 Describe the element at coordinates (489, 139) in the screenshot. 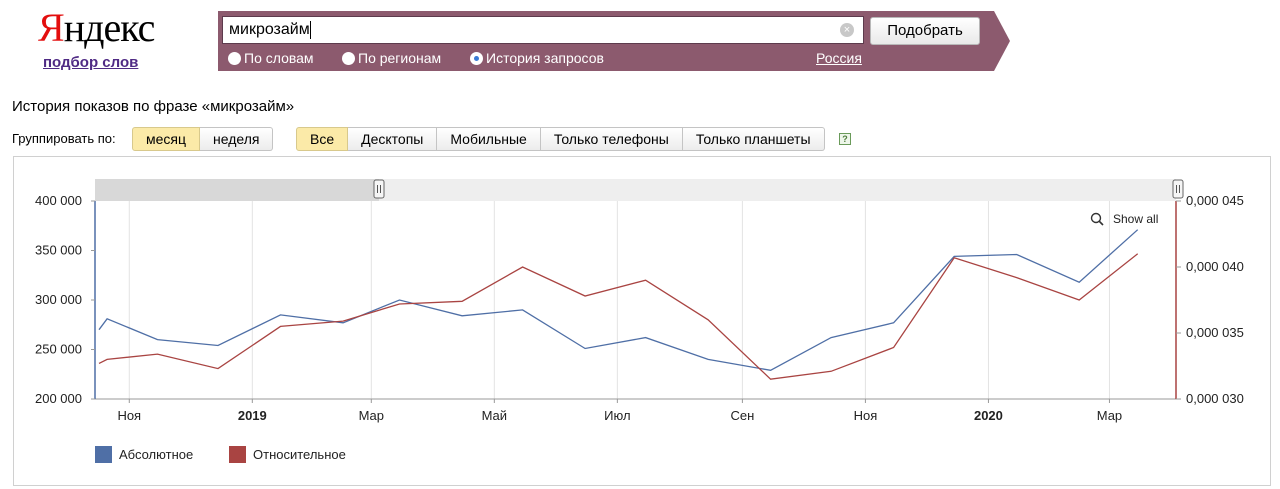

I see `device-mobile-button: Мобильные` at that location.